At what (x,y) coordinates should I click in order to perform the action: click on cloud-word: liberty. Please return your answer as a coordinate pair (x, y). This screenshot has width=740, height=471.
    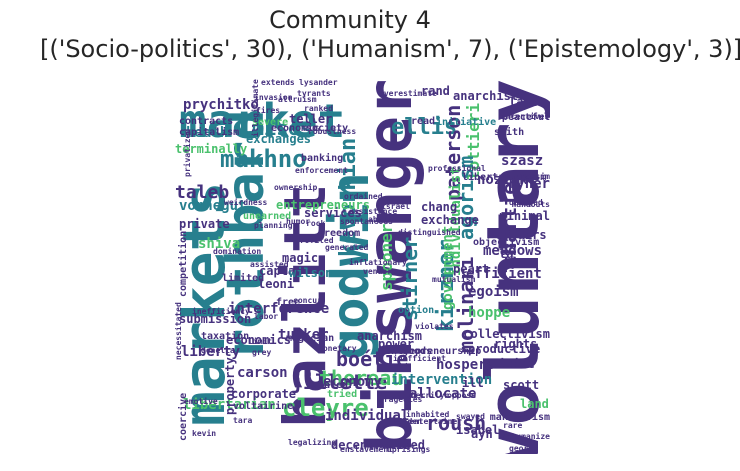
    Looking at the image, I should click on (211, 352).